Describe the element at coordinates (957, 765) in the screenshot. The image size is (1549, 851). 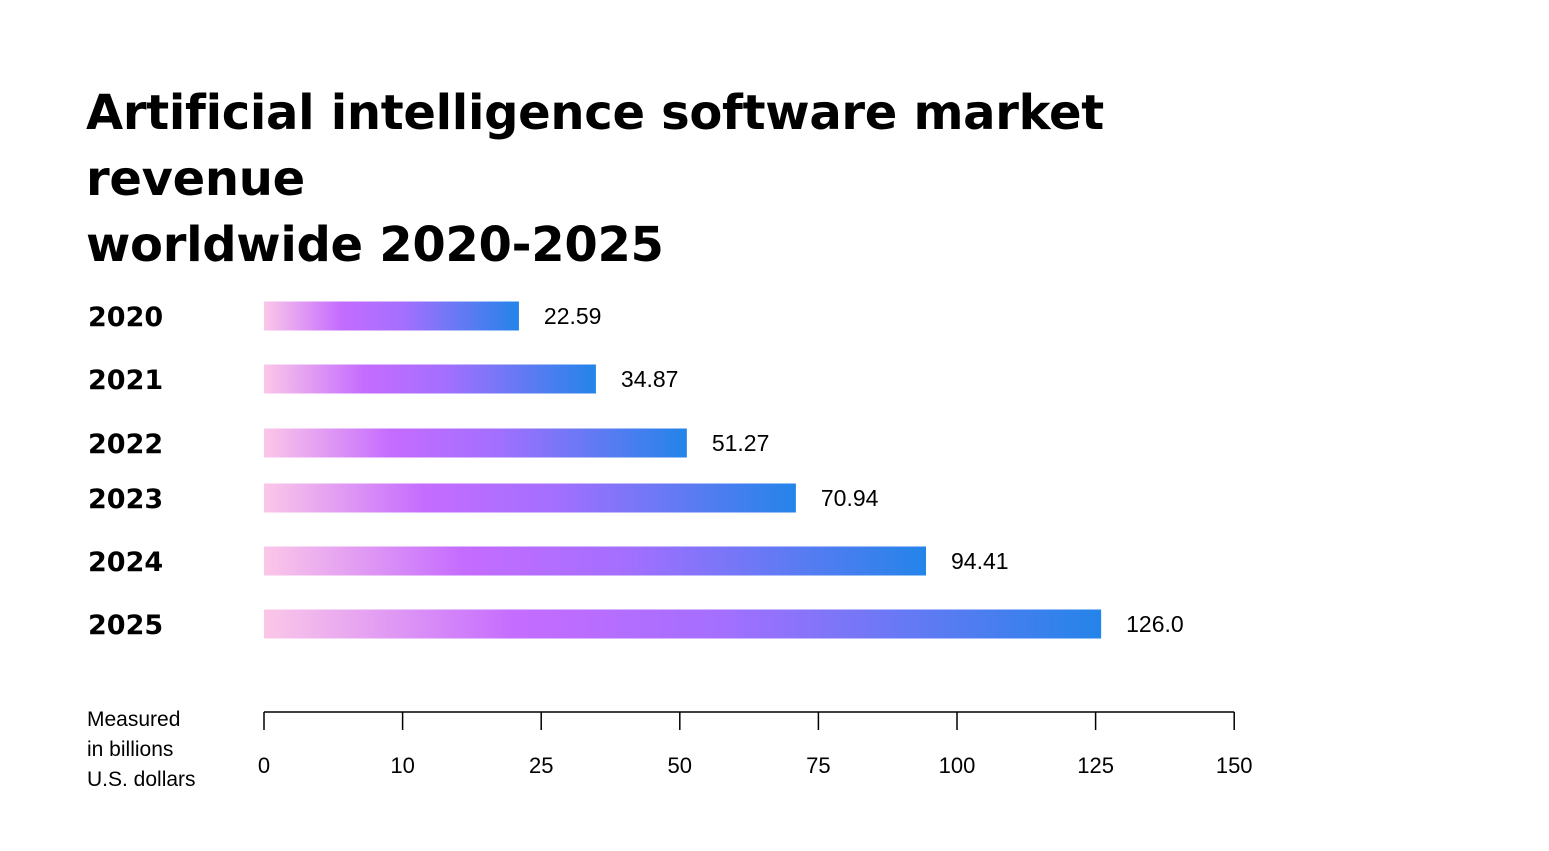
I see `x-tick-label-100: 100` at that location.